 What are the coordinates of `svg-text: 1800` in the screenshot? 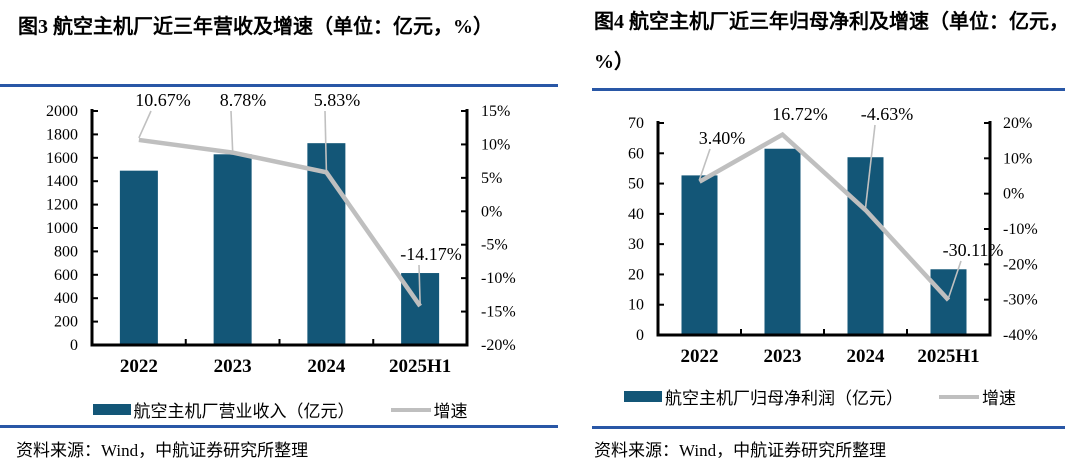 It's located at (62, 134).